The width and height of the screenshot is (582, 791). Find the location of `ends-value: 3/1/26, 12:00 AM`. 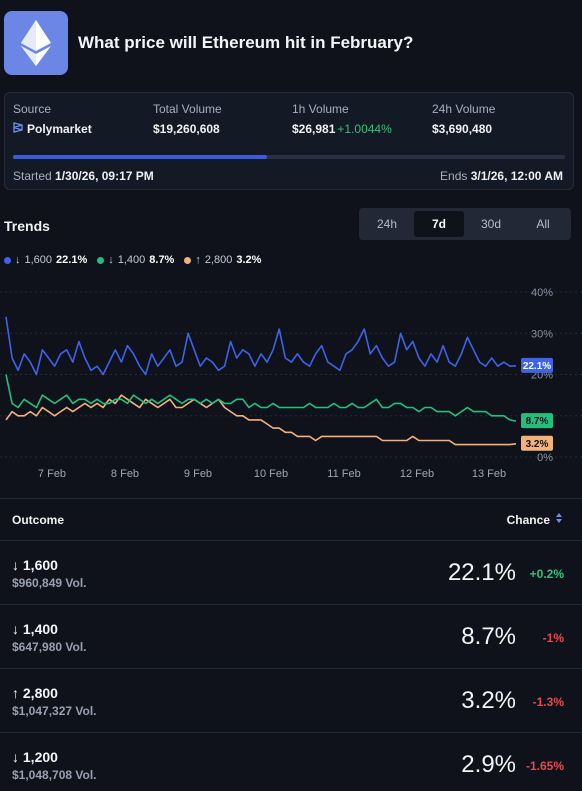

ends-value: 3/1/26, 12:00 AM is located at coordinates (516, 176).